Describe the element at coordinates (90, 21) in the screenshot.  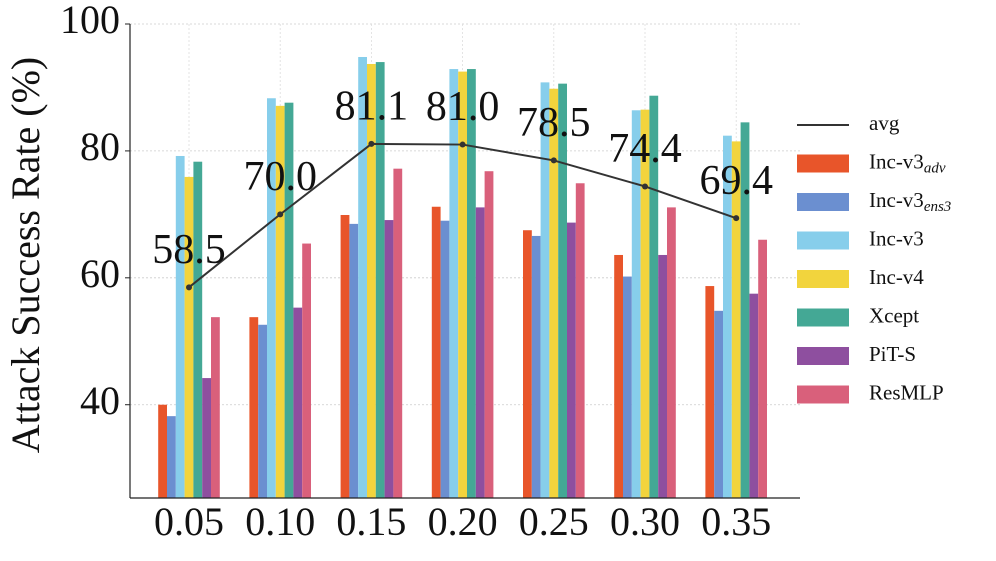
I see `y-tick-label: 100` at that location.